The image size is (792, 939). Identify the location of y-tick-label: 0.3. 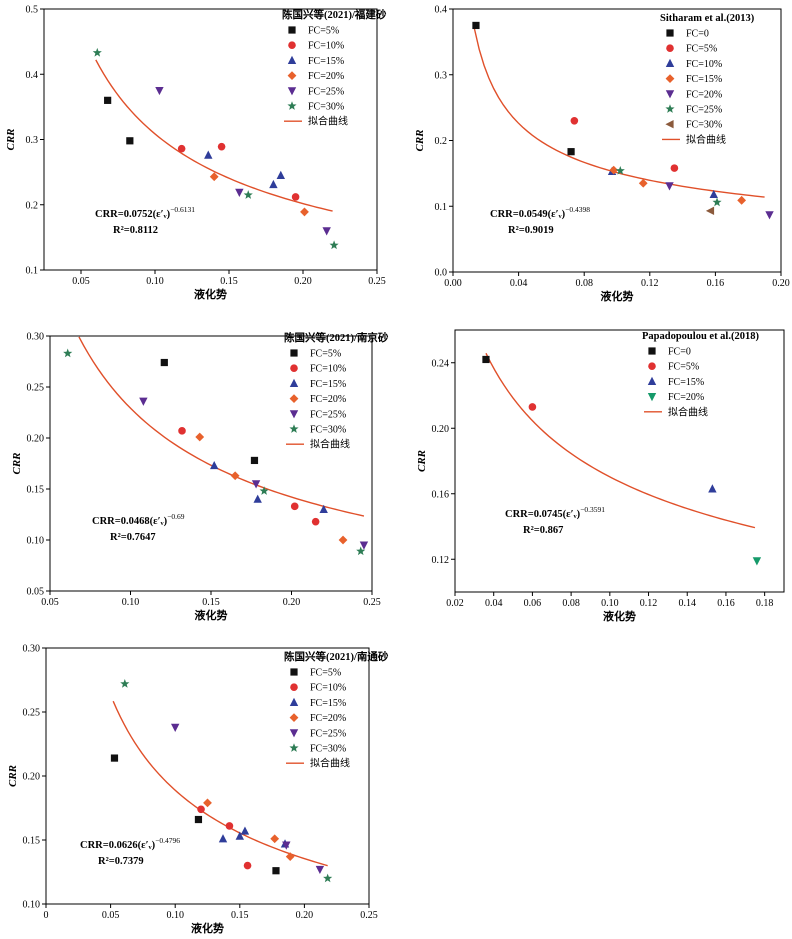
(32, 140).